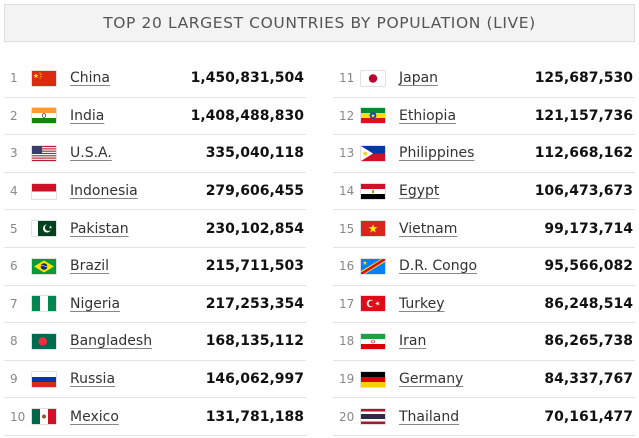  Describe the element at coordinates (484, 192) in the screenshot. I see `country-row: 14 Egypt 106,473,673` at that location.